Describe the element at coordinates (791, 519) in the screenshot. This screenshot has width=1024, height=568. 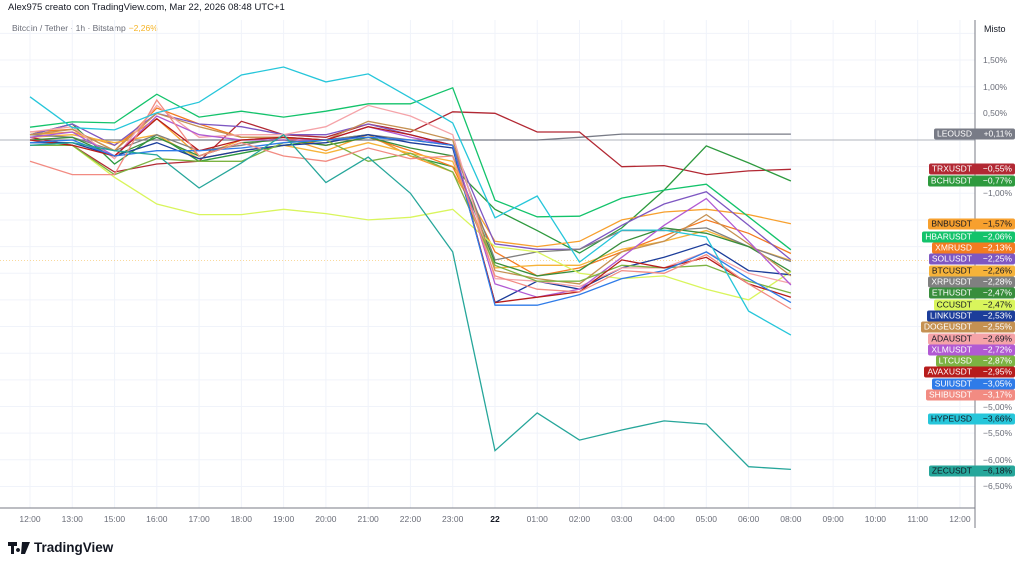
I see `x-tick-label: 08:00` at that location.